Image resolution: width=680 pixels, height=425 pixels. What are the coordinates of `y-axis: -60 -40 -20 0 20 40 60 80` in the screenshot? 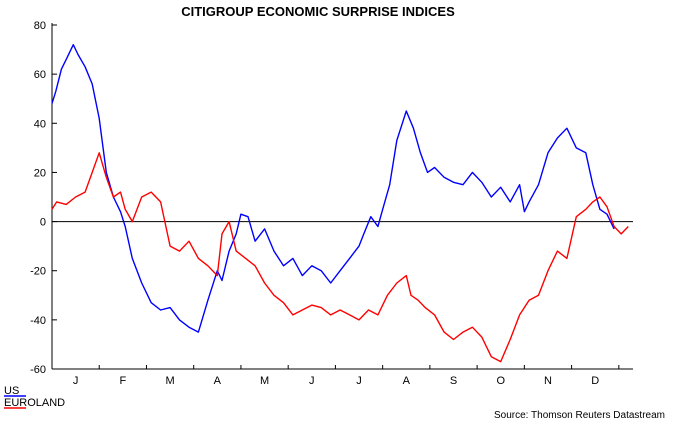 It's located at (43, 198).